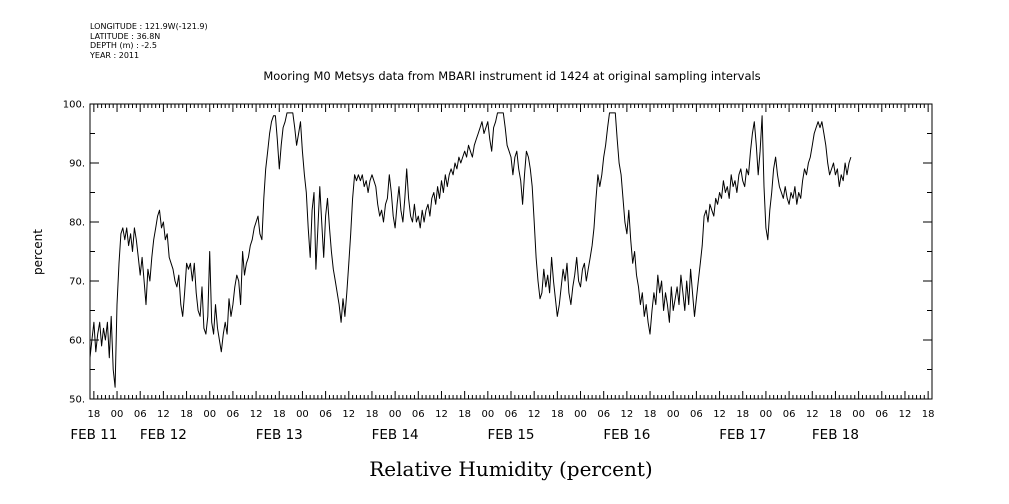 Image resolution: width=1009 pixels, height=504 pixels. Describe the element at coordinates (395, 435) in the screenshot. I see `x-date-label: FEB 14` at that location.